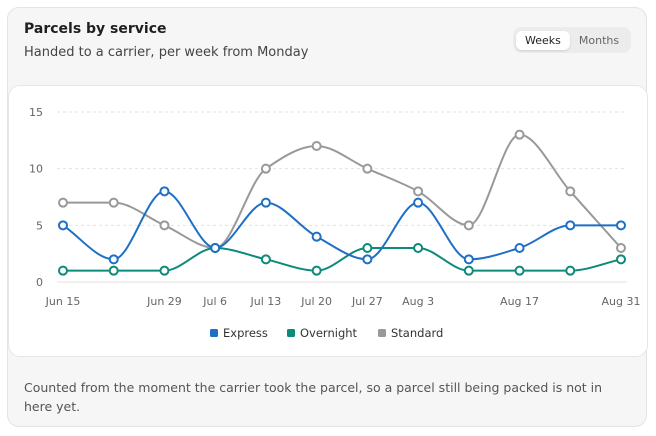 Image resolution: width=656 pixels, height=436 pixels. What do you see at coordinates (39, 225) in the screenshot?
I see `y-tick-label: 5` at bounding box center [39, 225].